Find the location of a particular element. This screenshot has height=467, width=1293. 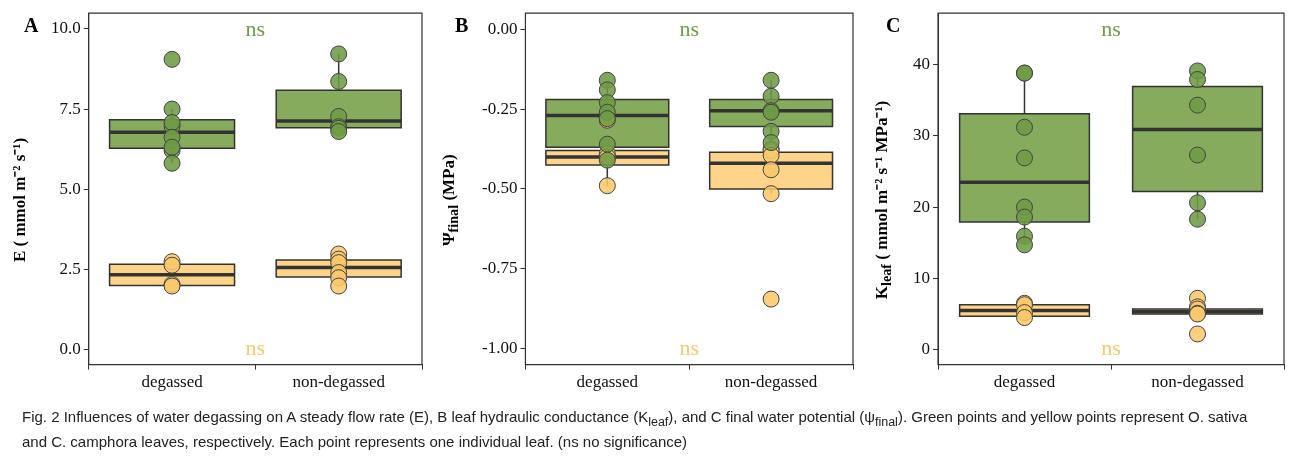

y-tick-label: 0.00 is located at coordinates (502, 28).